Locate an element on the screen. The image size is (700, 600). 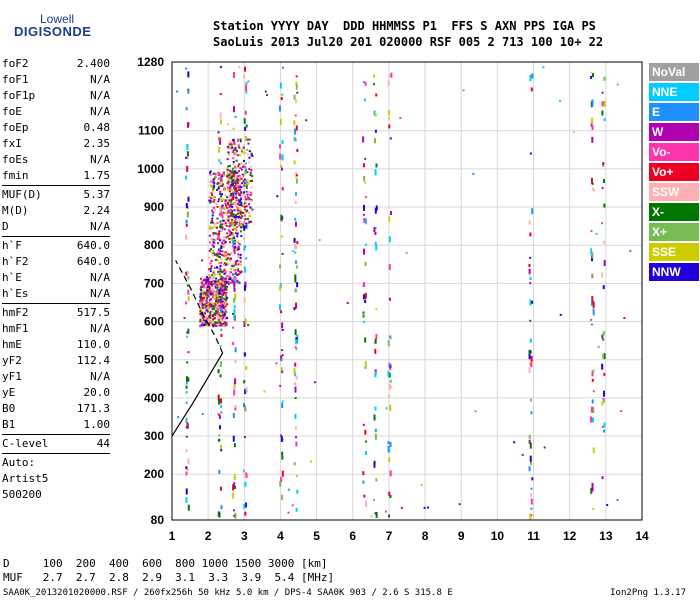
y-tick-label: 500 is located at coordinates (154, 360).